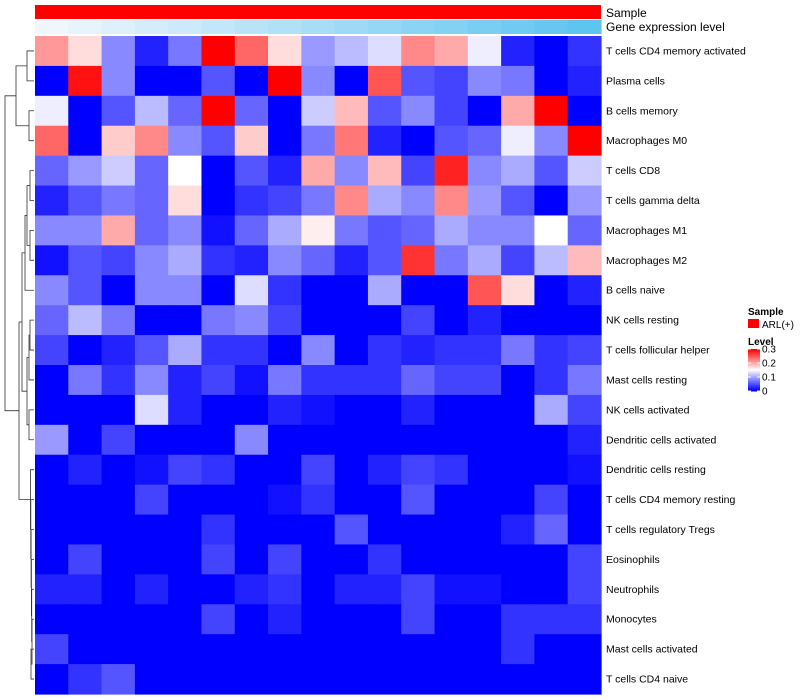 Image resolution: width=800 pixels, height=700 pixels. Describe the element at coordinates (769, 378) in the screenshot. I see `legend-tick-label: 0.1` at that location.